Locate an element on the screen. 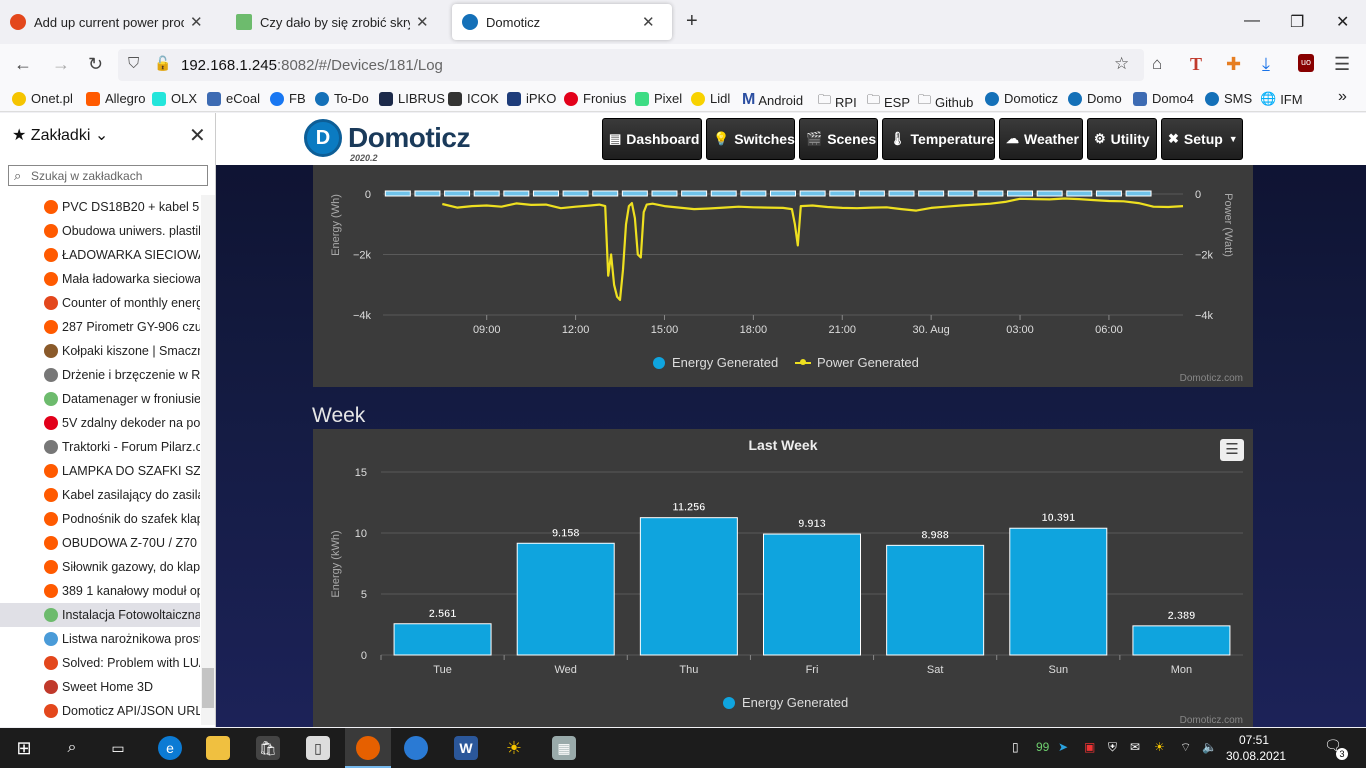  url-text: 192.168.1.245:8082/#/Devices/181/Log is located at coordinates (312, 65).